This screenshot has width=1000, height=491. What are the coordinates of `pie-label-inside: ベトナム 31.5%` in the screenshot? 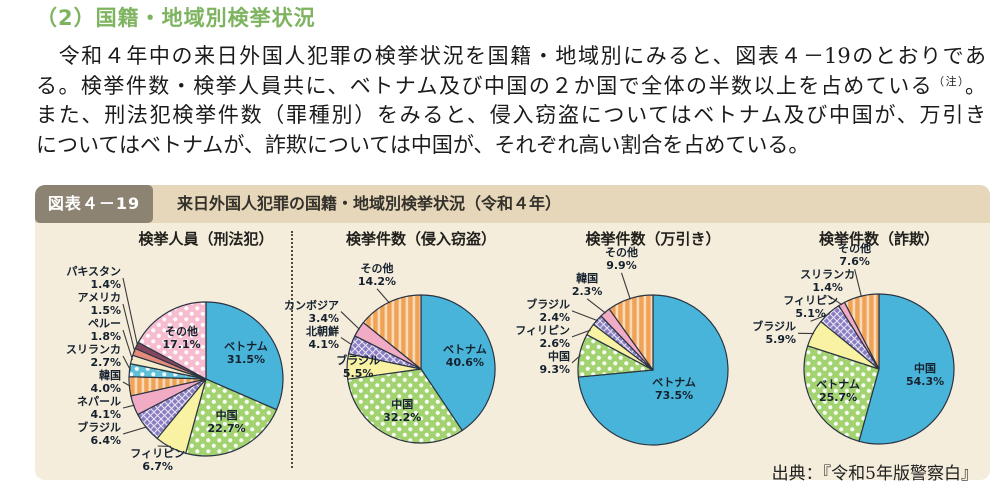 It's located at (246, 353).